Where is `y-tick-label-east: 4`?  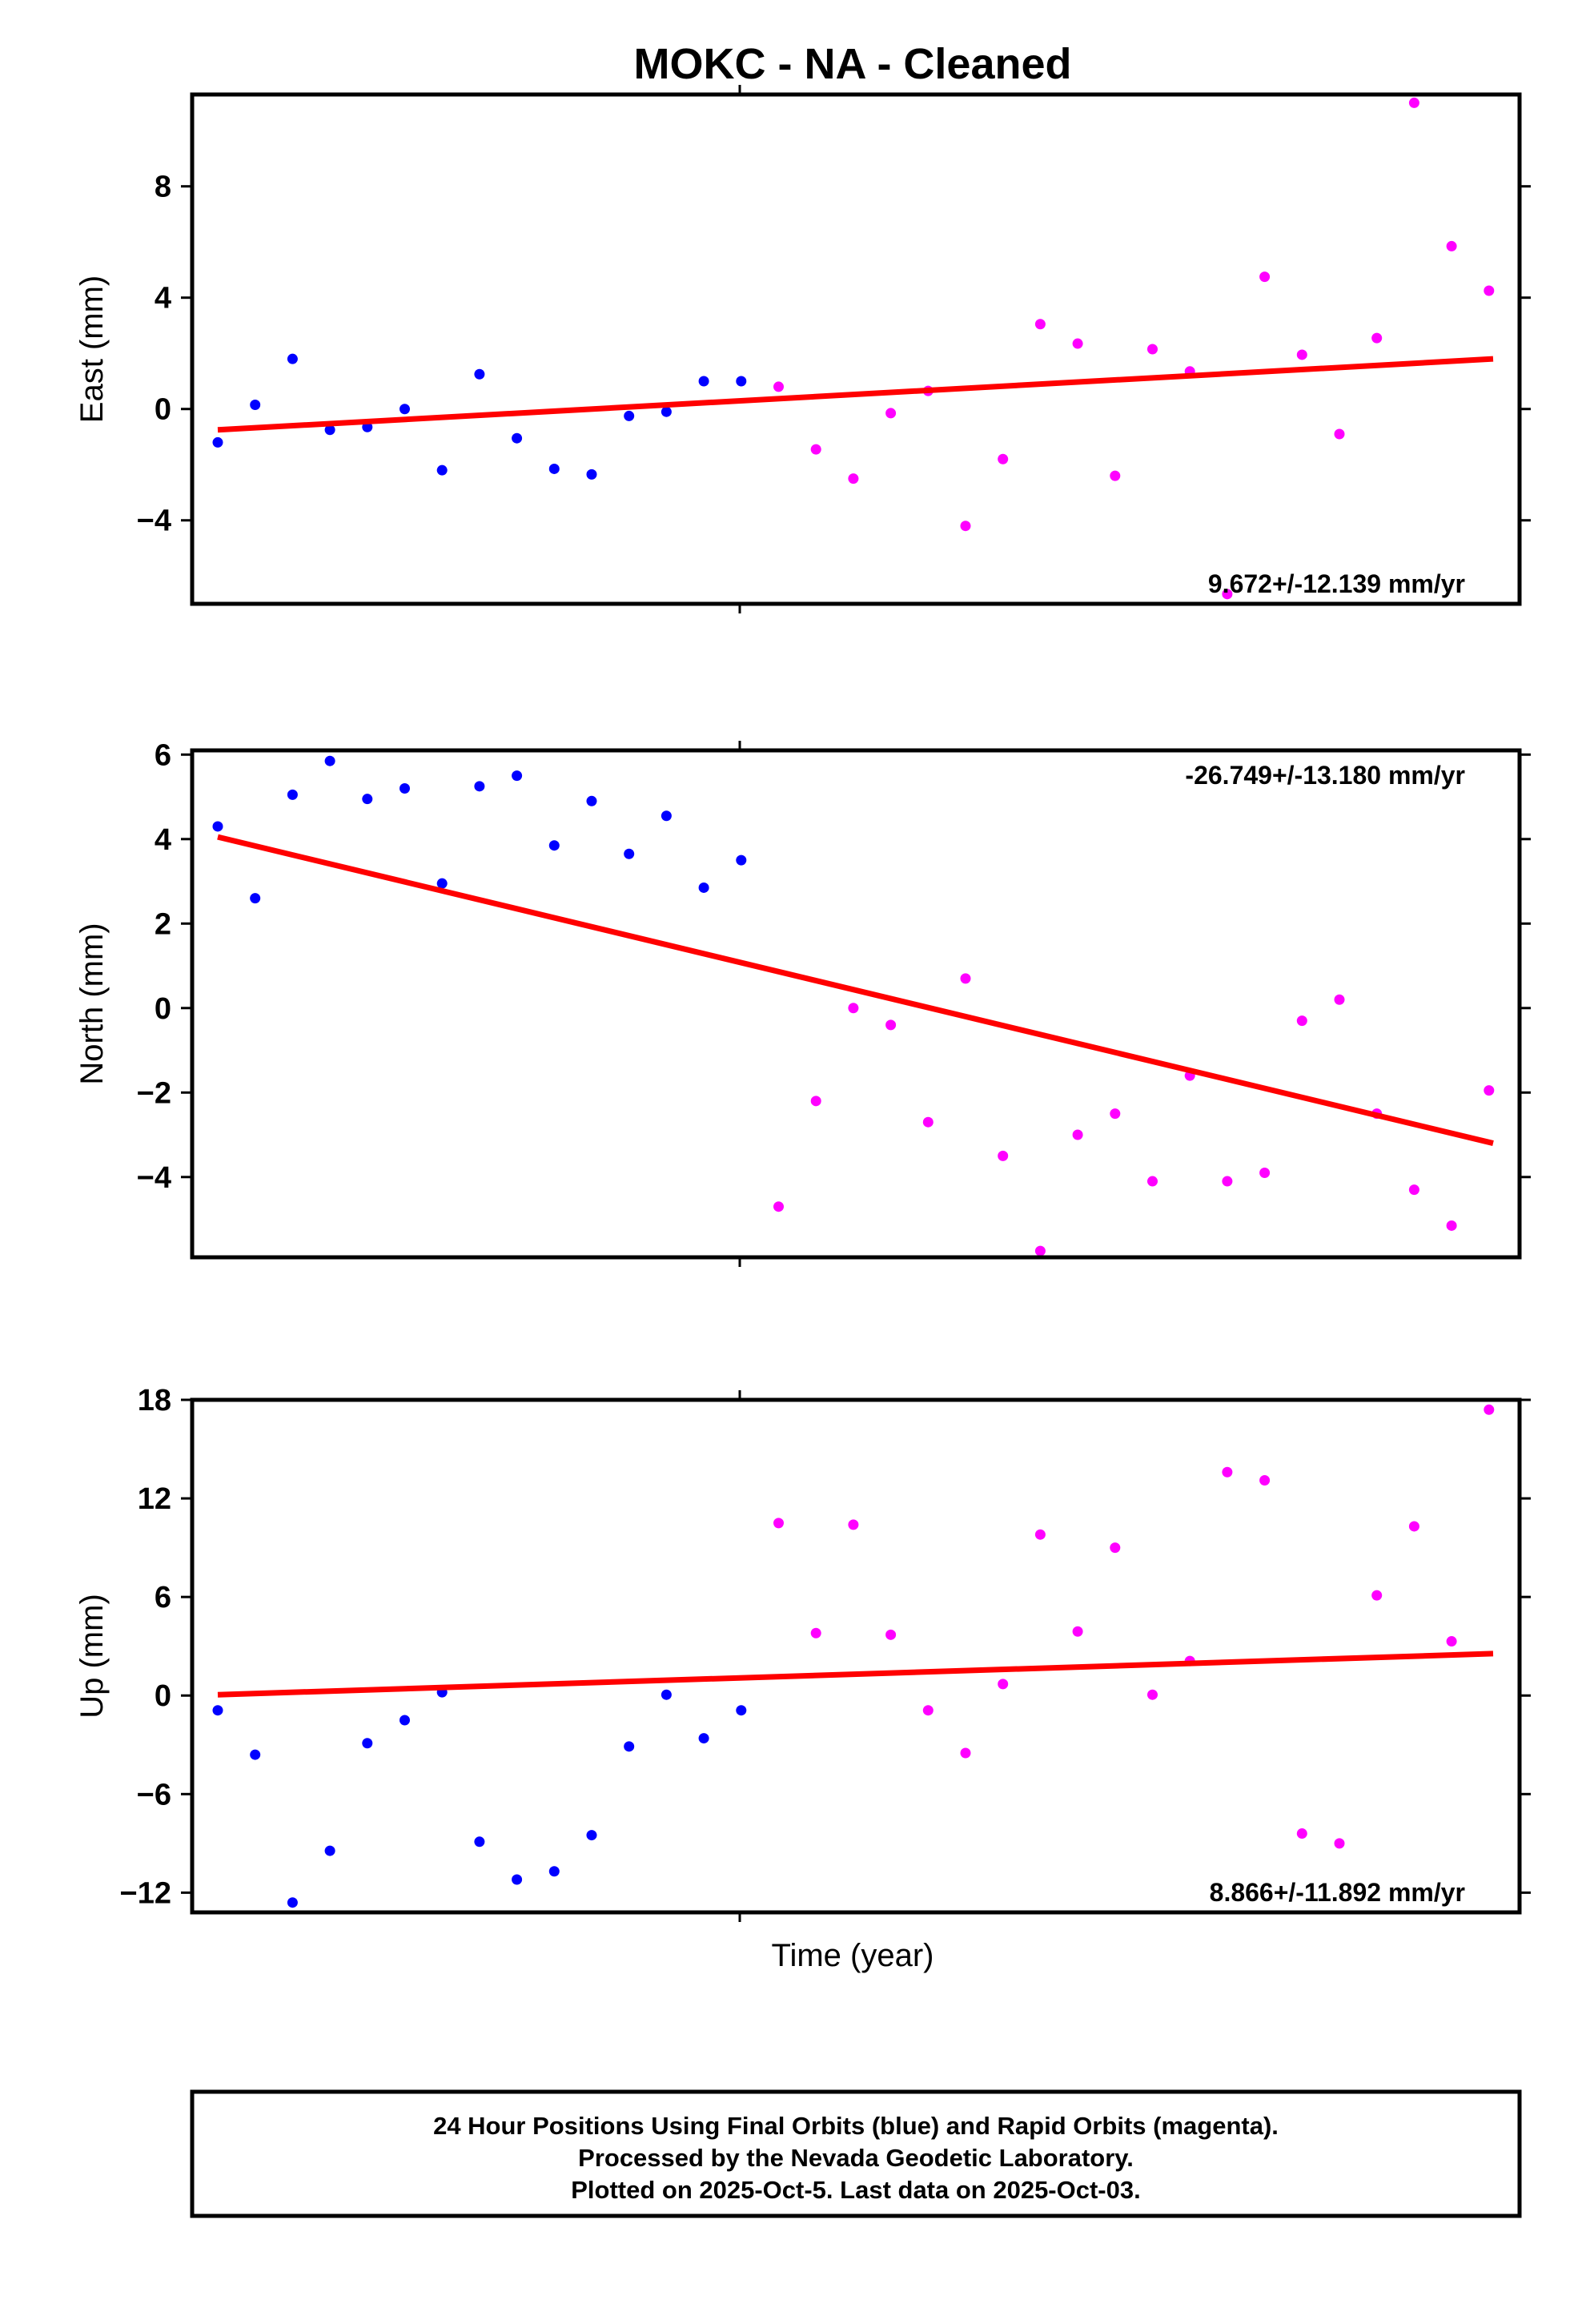 y-tick-label-east: 4 is located at coordinates (163, 299).